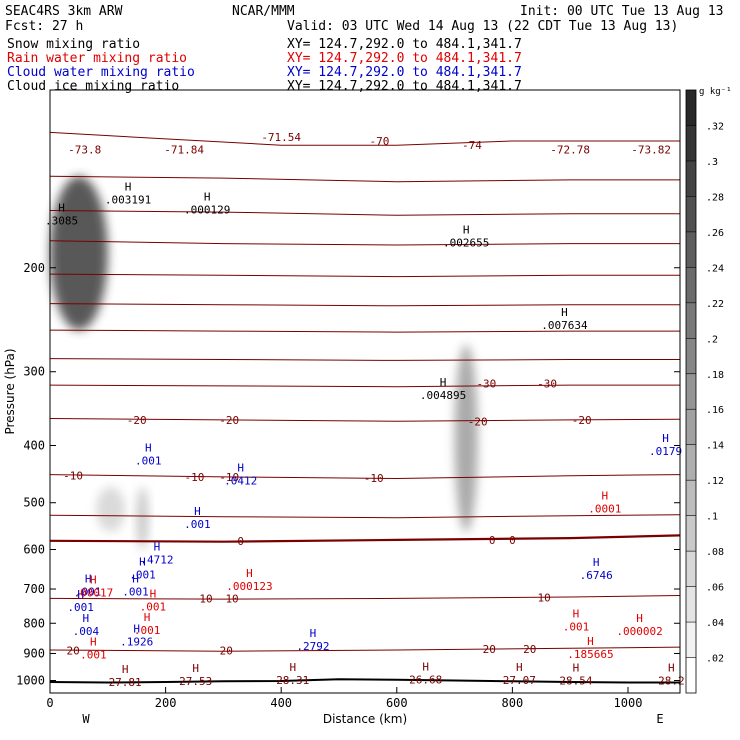  What do you see at coordinates (240, 480) in the screenshot?
I see `extremum-value-7: .0412` at bounding box center [240, 480].